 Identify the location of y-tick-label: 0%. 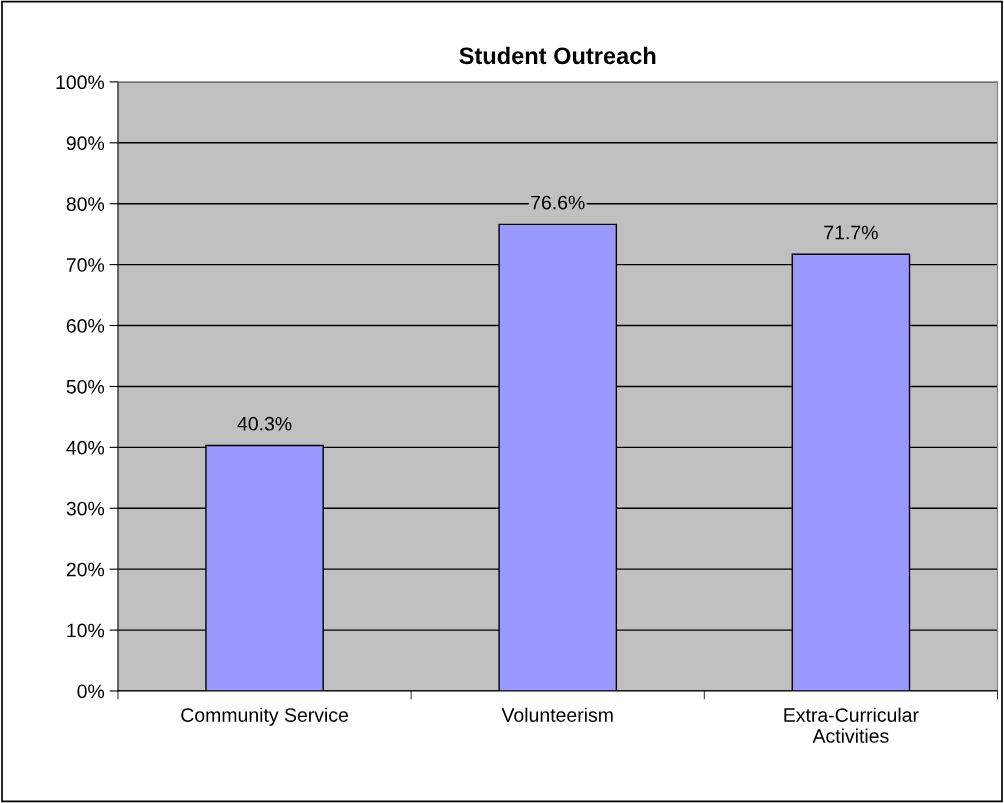
(91, 691).